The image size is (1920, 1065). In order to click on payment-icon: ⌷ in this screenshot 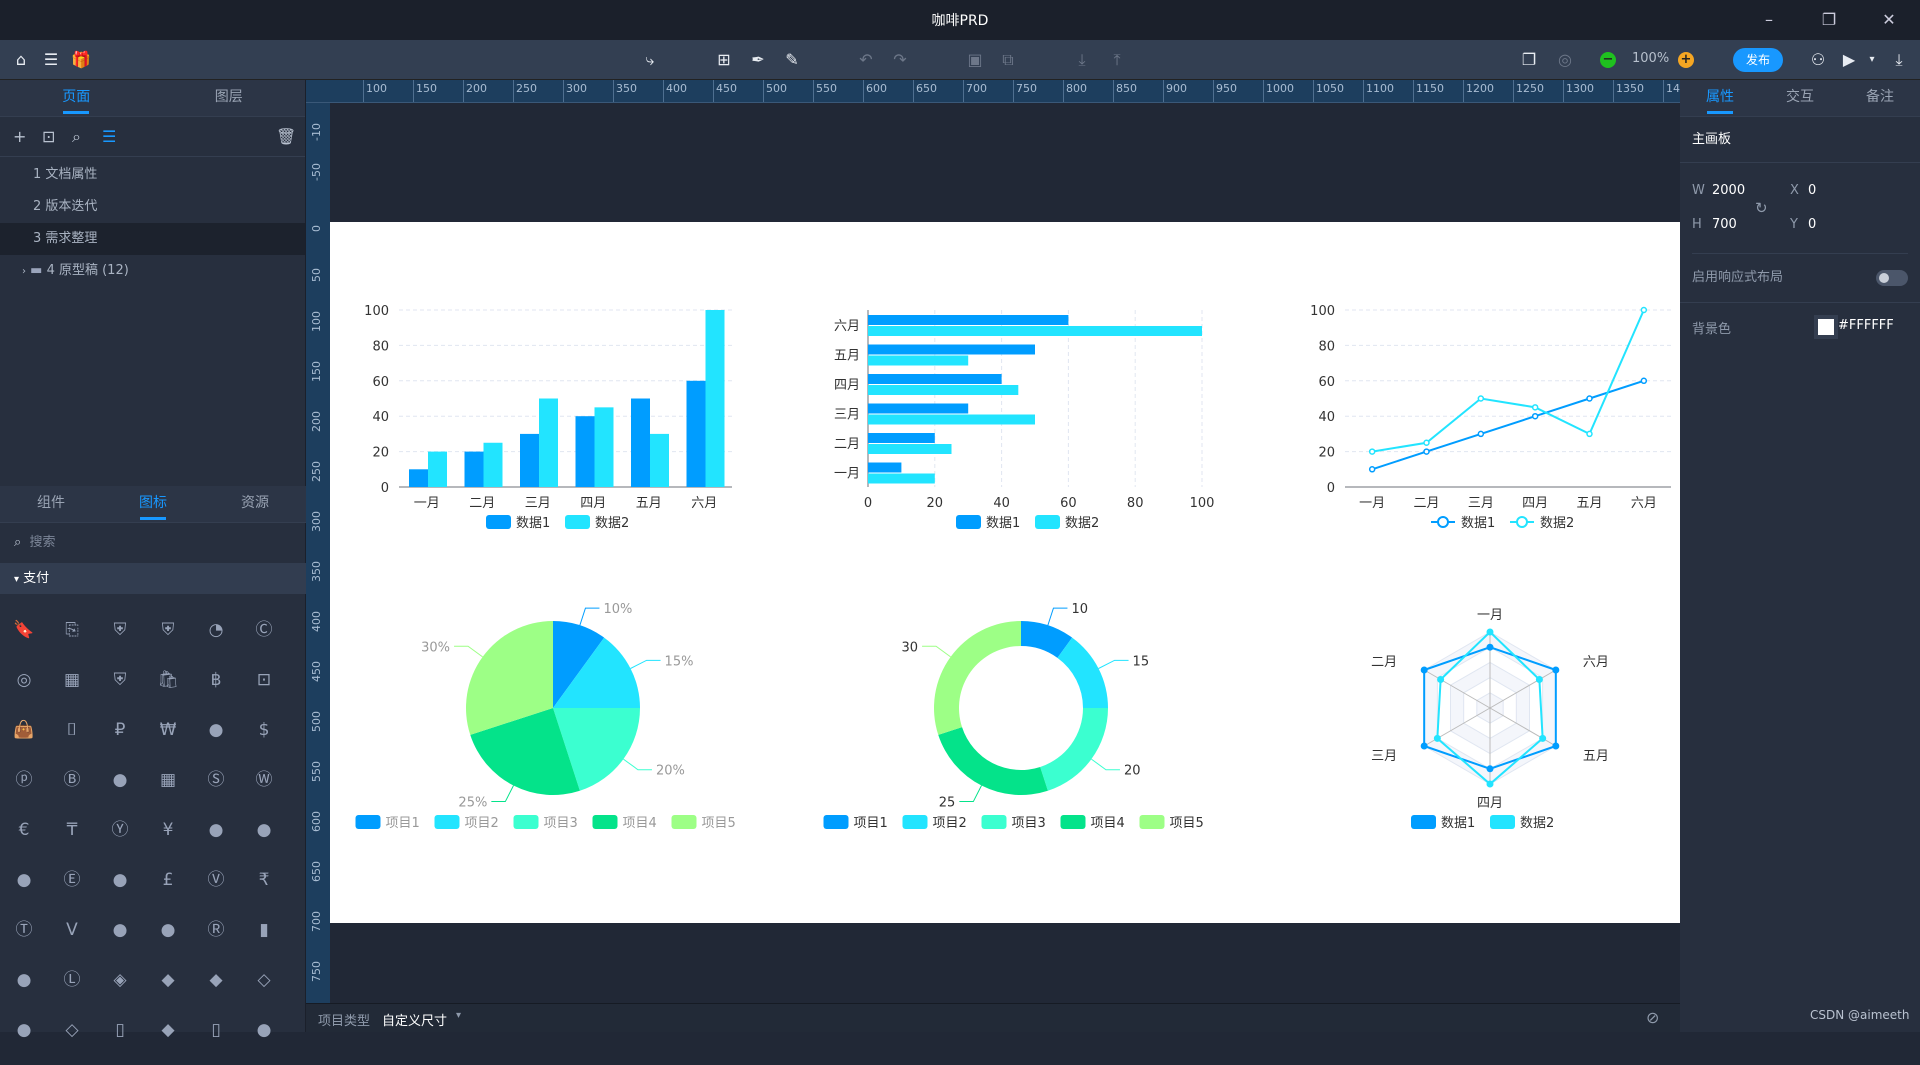, I will do `click(72, 730)`.